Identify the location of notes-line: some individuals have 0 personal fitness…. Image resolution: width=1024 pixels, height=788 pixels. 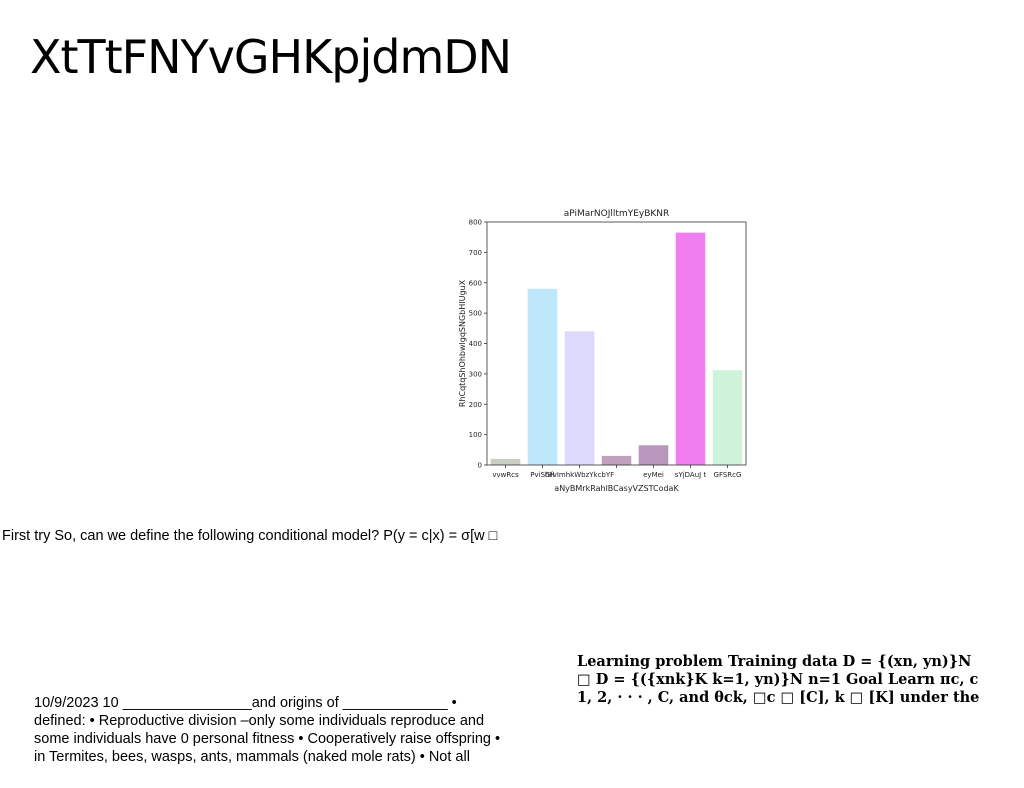
(267, 739).